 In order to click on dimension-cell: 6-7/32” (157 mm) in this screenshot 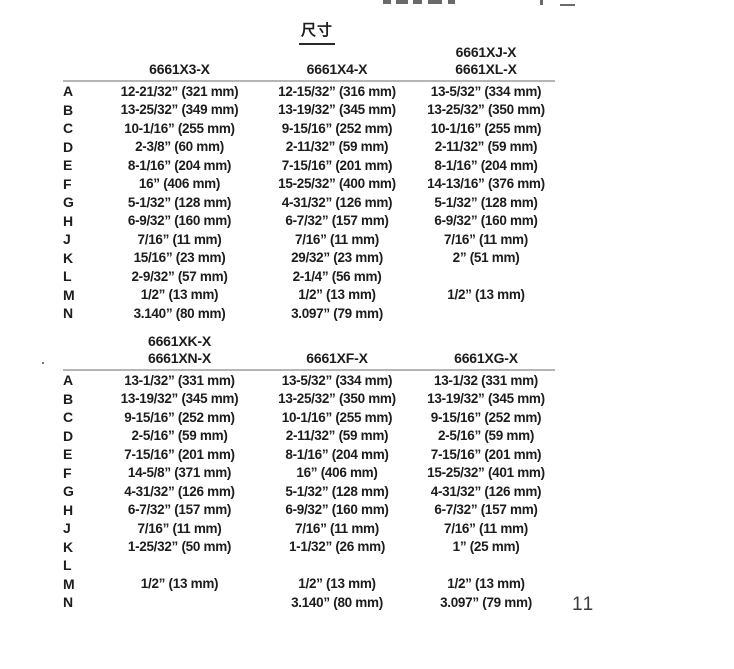, I will do `click(179, 510)`.